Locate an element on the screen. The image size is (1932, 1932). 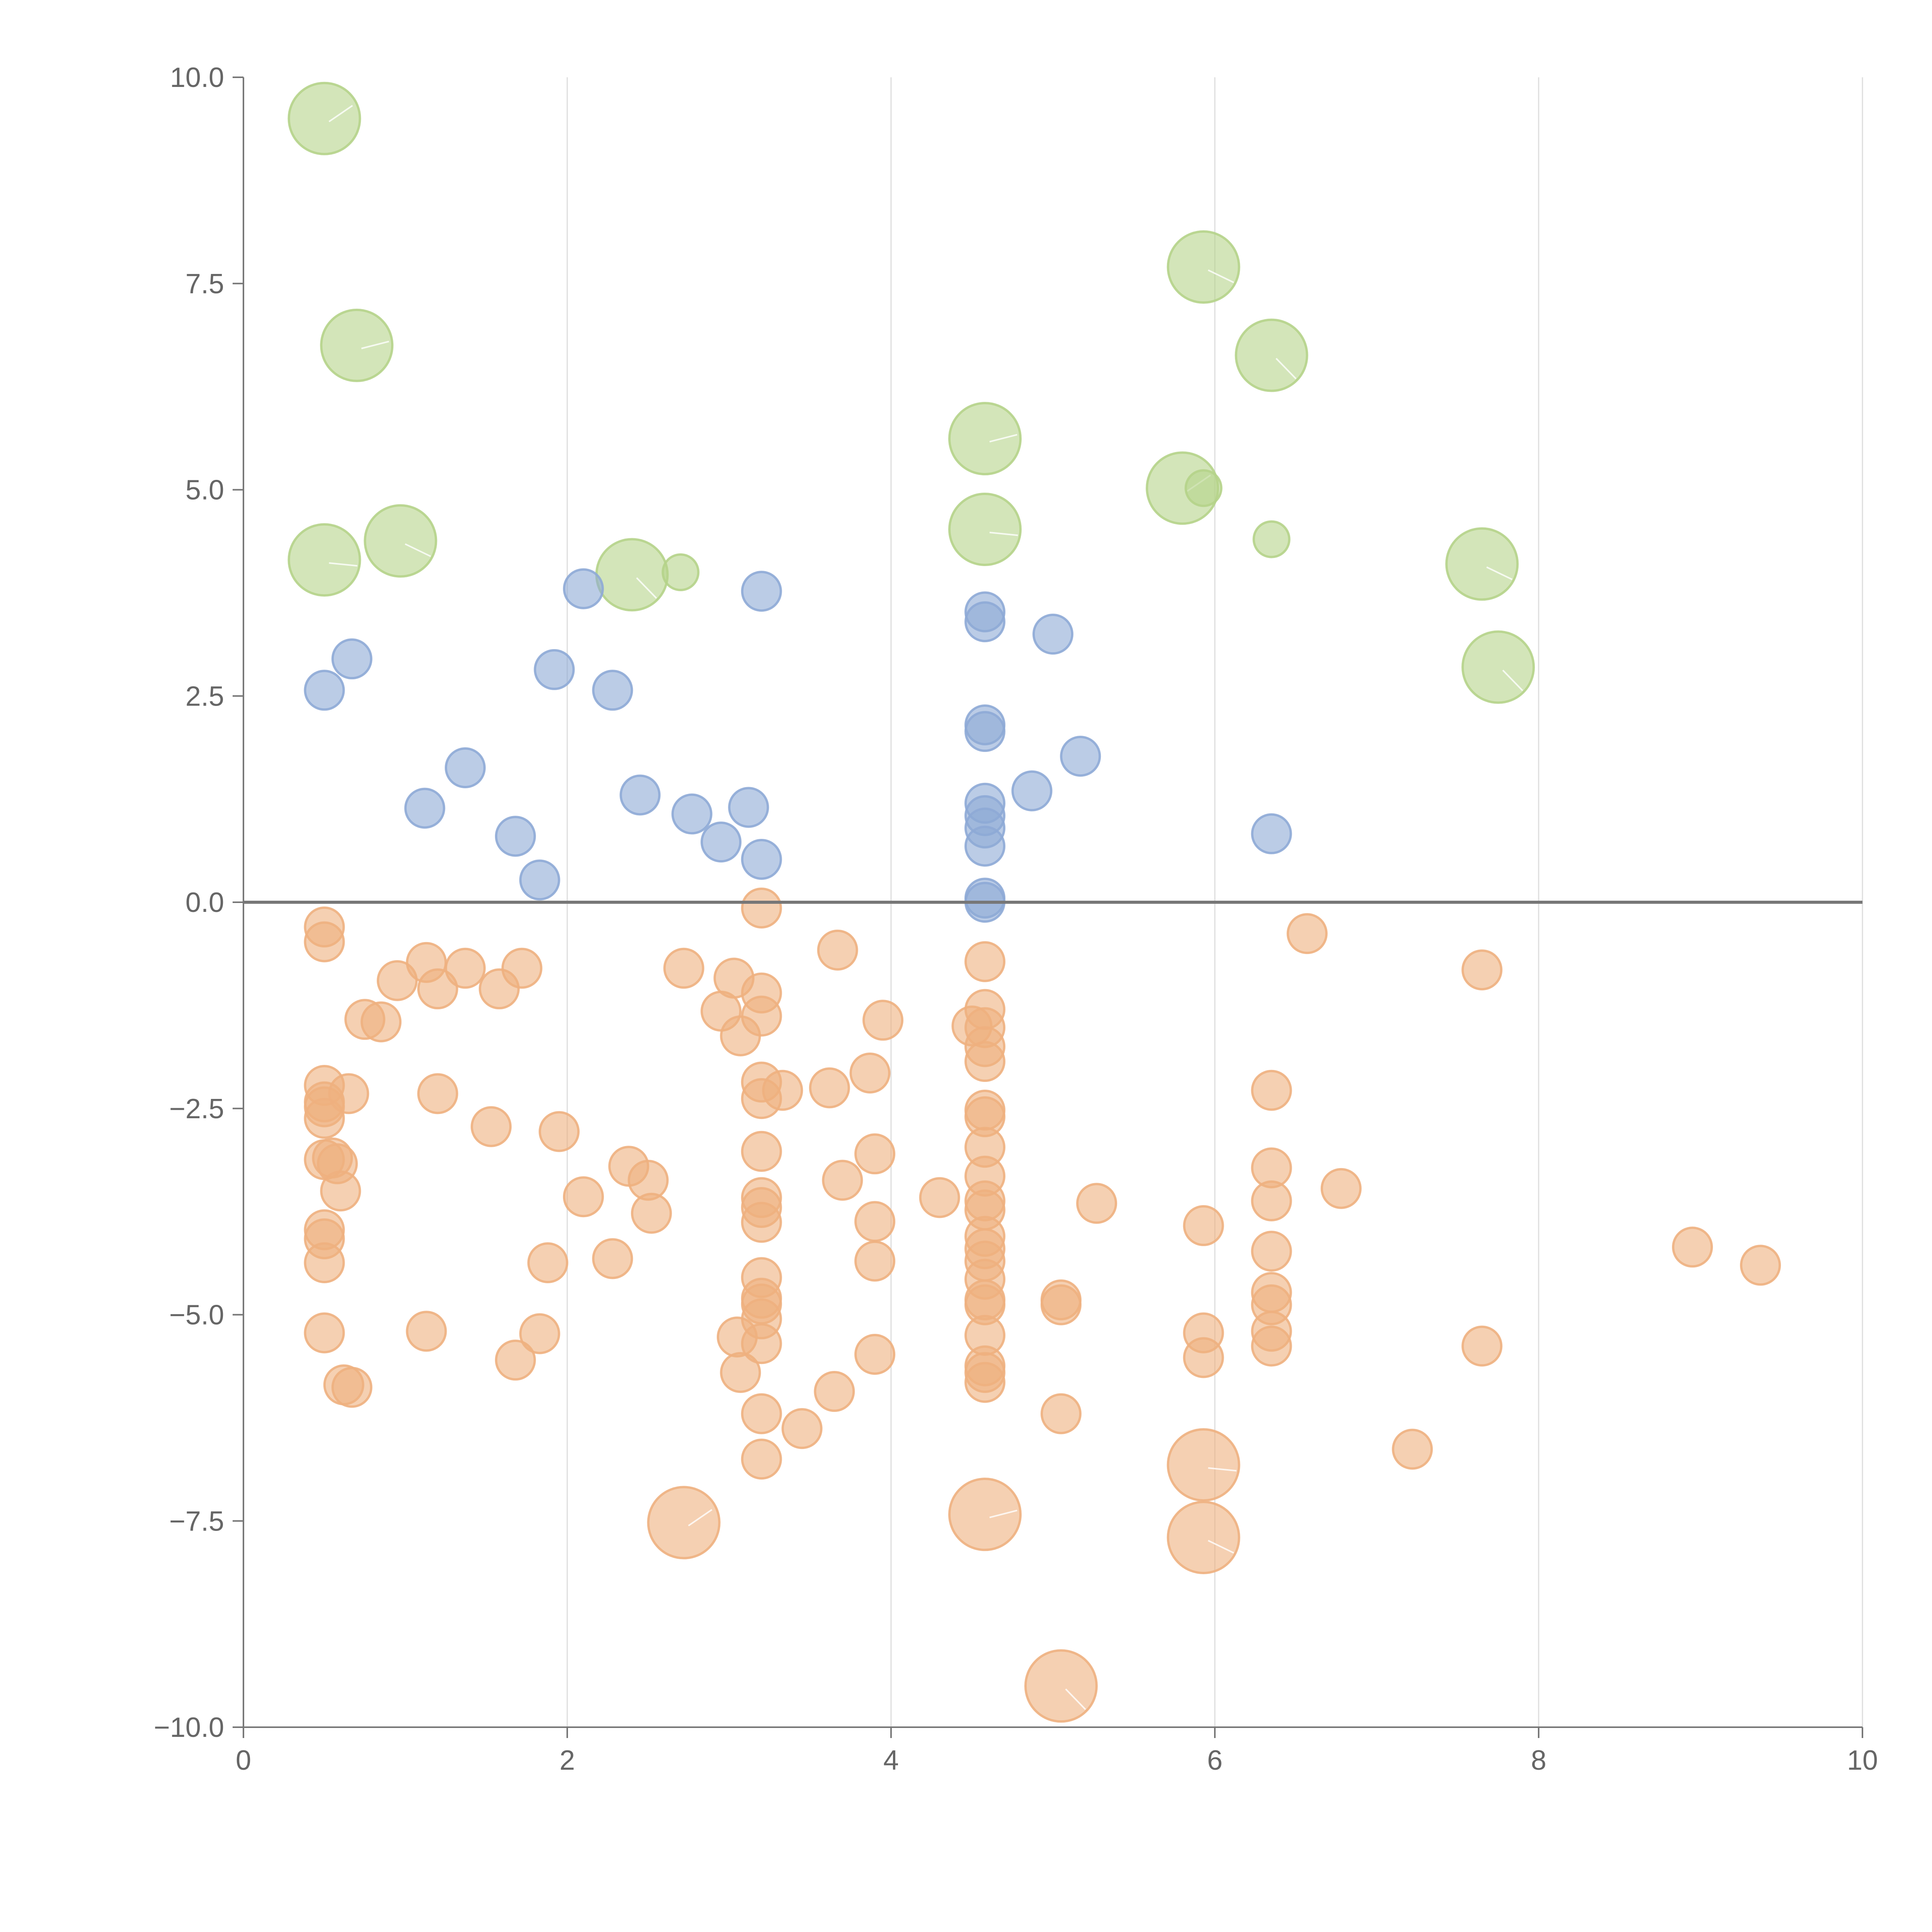
x-tick-label-3: 6 is located at coordinates (1215, 1760).